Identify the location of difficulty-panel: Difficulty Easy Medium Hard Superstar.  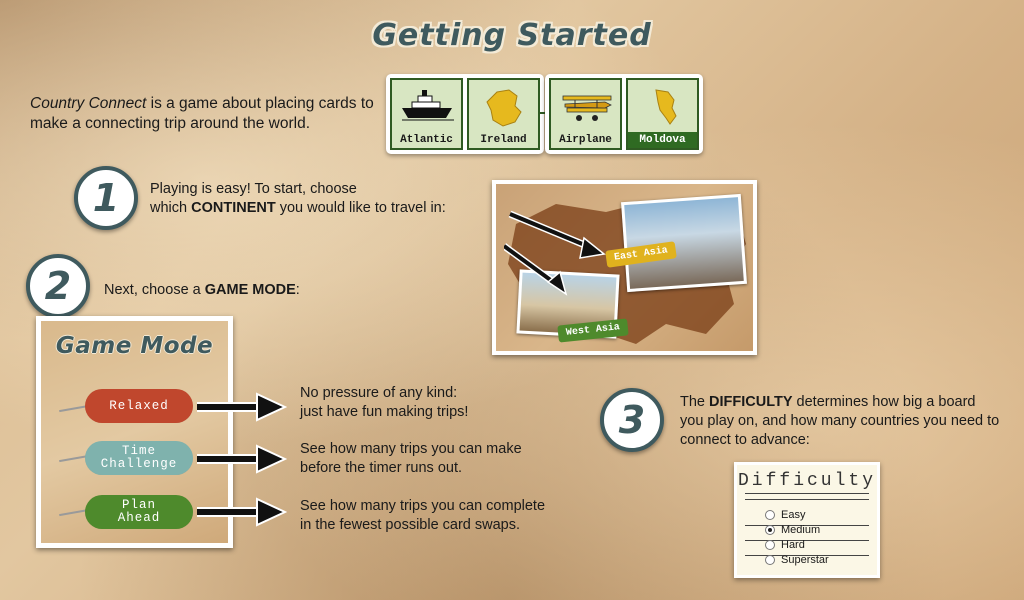
(807, 520).